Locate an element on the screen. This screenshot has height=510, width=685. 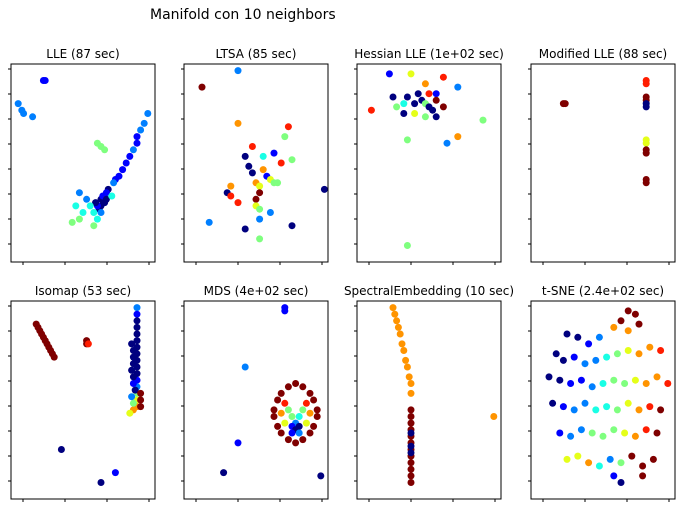
subplot-6: MDS (4e+02 sec) is located at coordinates (255, 393).